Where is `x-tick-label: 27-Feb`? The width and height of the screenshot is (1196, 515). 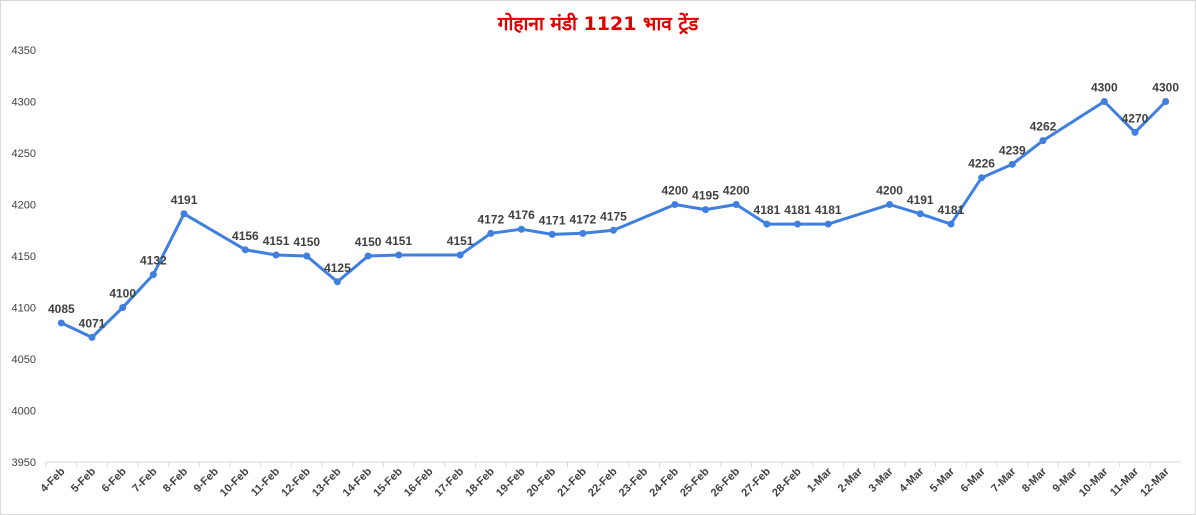
x-tick-label: 27-Feb is located at coordinates (756, 482).